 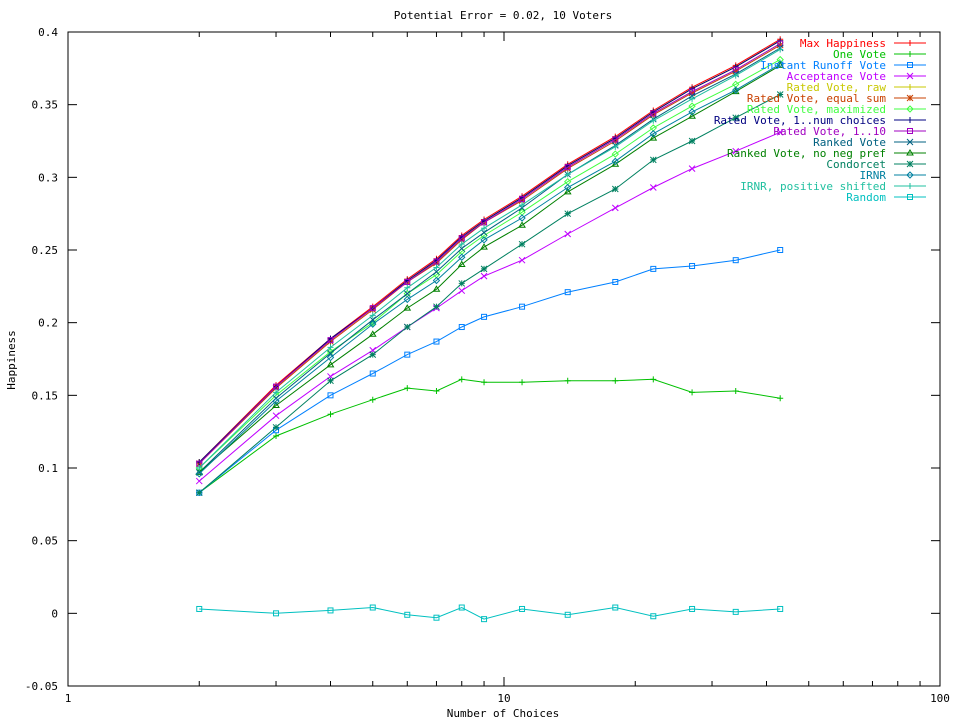 I want to click on legend-label: Instant Runoff Vote, so click(x=823, y=65).